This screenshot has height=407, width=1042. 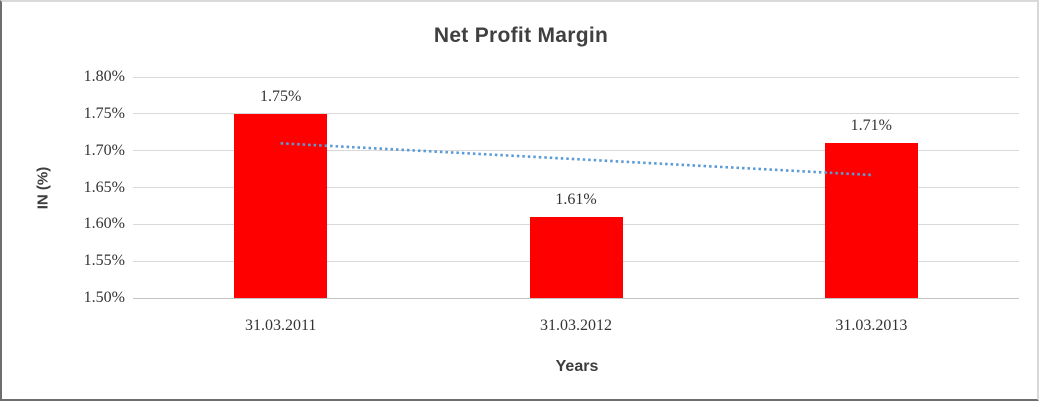 What do you see at coordinates (280, 96) in the screenshot?
I see `bar-data-label: 1.75%` at bounding box center [280, 96].